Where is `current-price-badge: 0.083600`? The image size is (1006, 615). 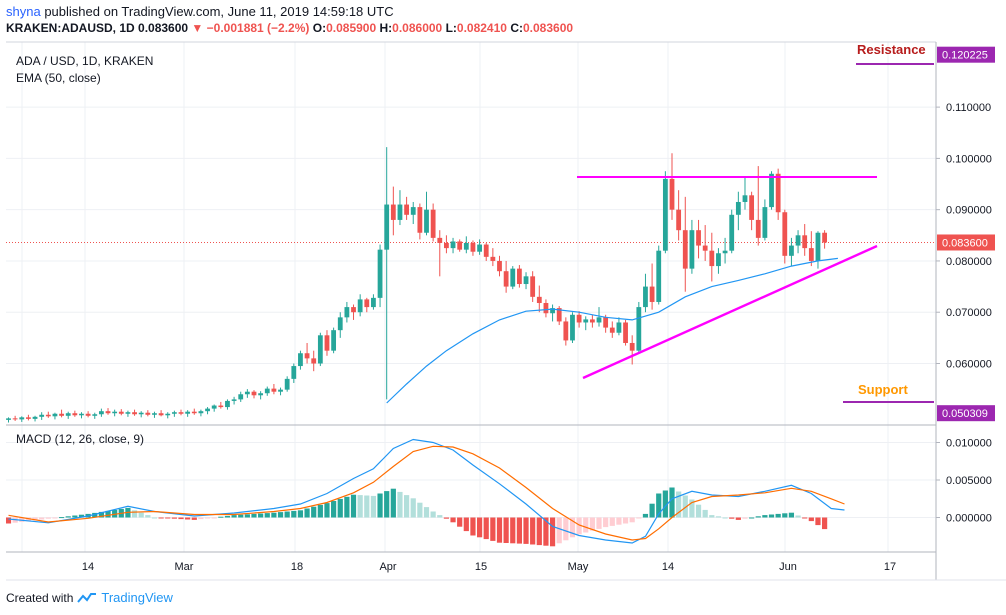 current-price-badge: 0.083600 is located at coordinates (965, 243).